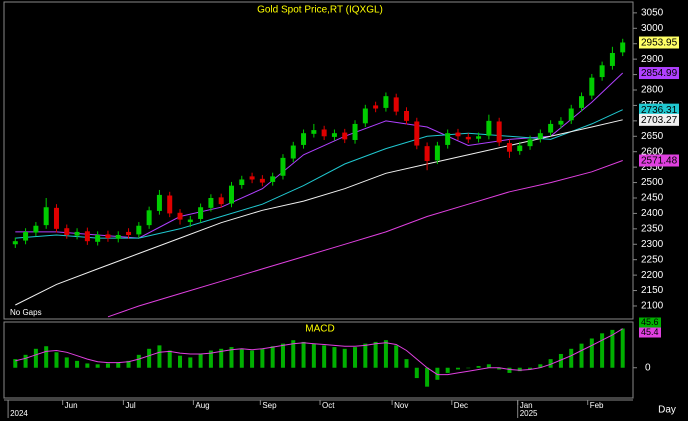  What do you see at coordinates (269, 405) in the screenshot?
I see `x-tick-label: Sep` at bounding box center [269, 405].